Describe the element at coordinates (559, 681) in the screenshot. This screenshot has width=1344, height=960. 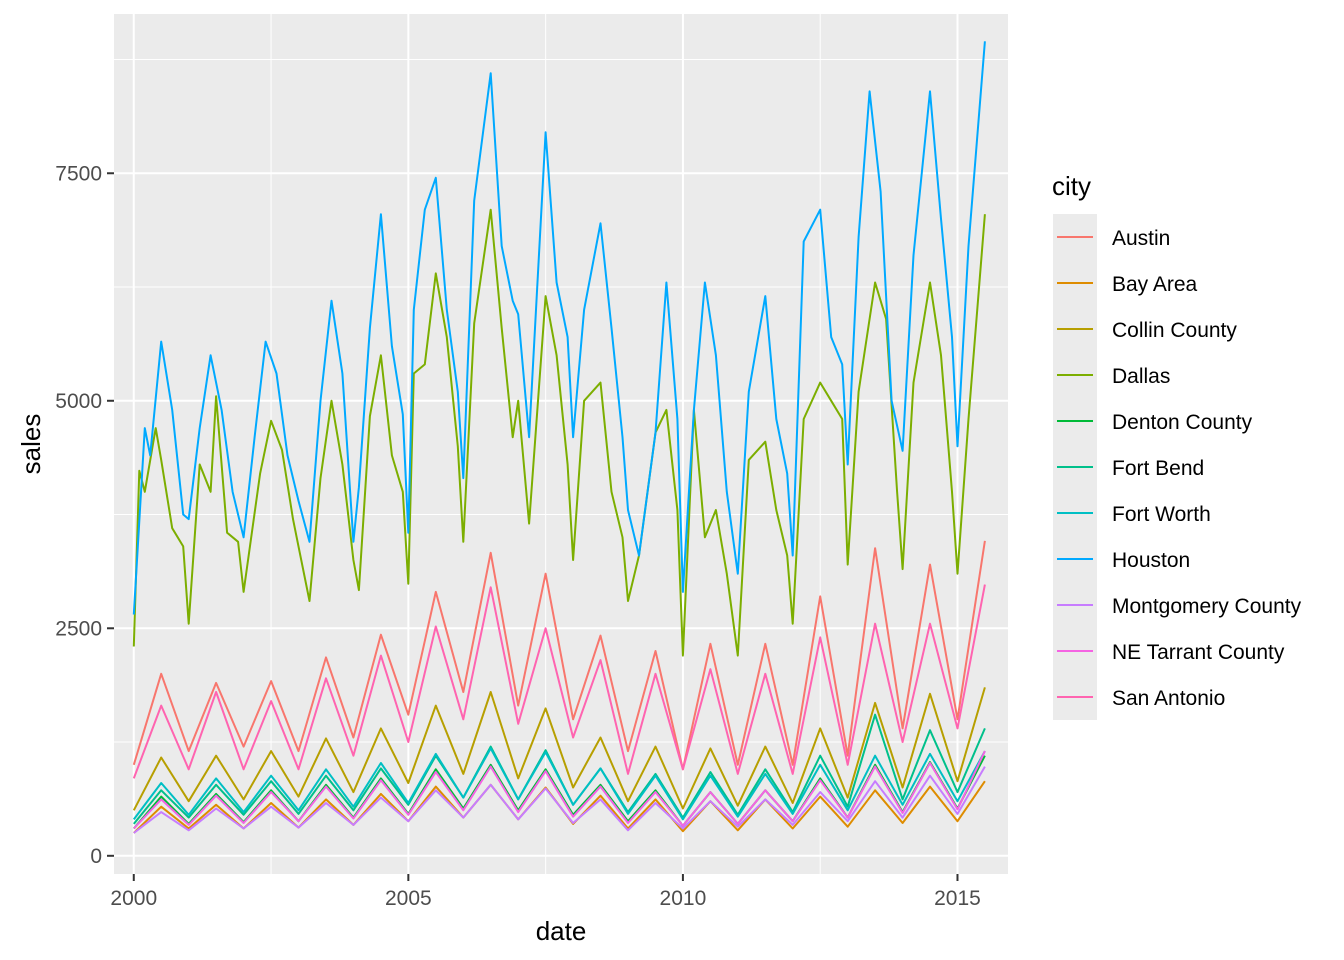
I see `series-line-san-antonio` at that location.